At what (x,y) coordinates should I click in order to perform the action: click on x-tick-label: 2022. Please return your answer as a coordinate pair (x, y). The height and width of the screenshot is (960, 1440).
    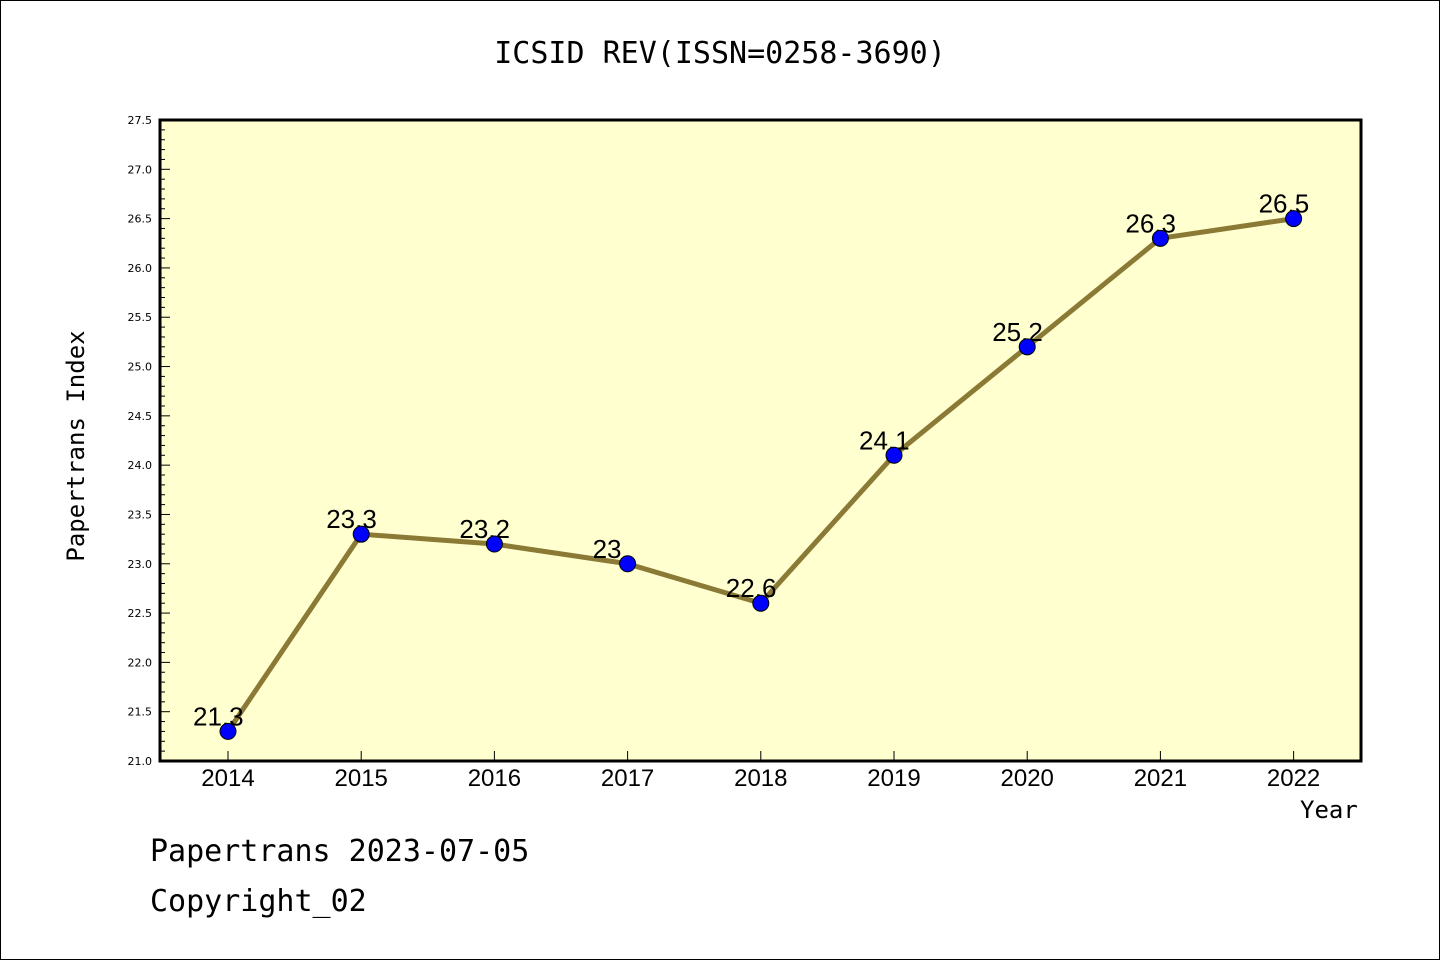
    Looking at the image, I should click on (1293, 778).